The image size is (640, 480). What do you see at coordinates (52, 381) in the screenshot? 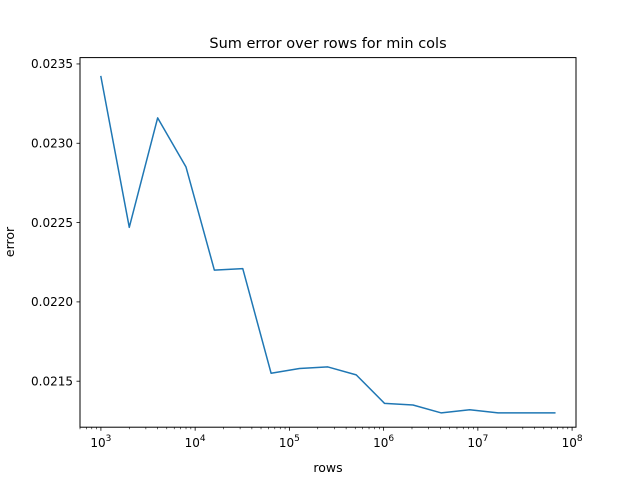
I see `y-tick-label: 0.0215` at bounding box center [52, 381].